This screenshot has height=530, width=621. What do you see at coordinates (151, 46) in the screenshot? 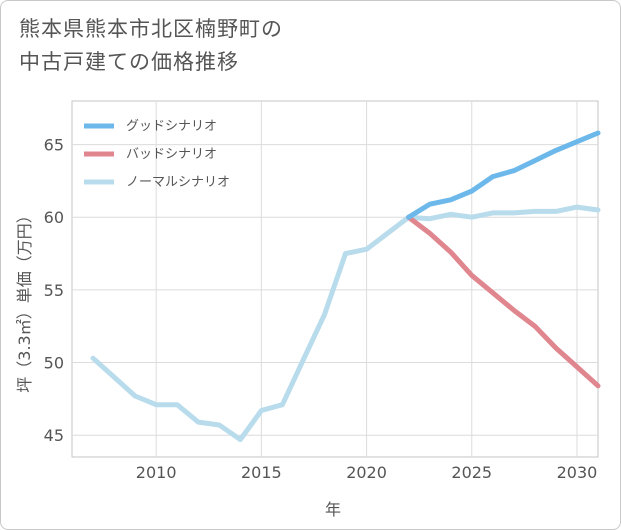
I see `chart-title: 熊本県熊本市北区楠野町の 中古戸建ての価格推移` at bounding box center [151, 46].